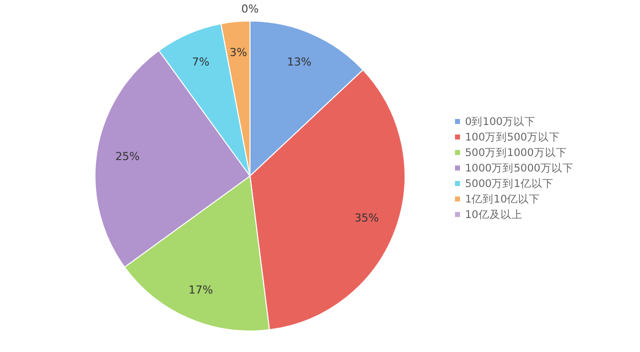 This screenshot has height=352, width=640. I want to click on legend-label: 5000万到1亿以下, so click(509, 183).